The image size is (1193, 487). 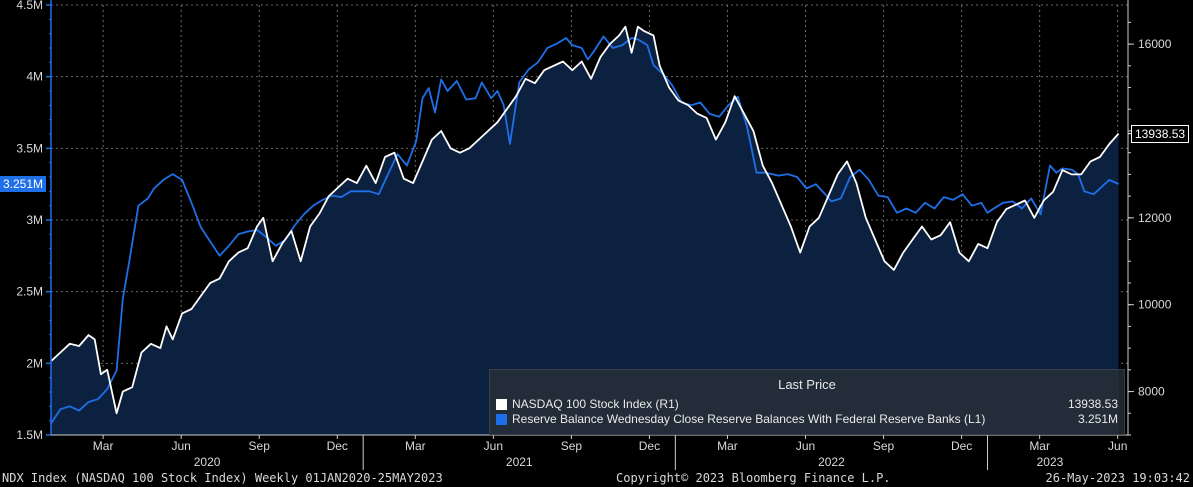 What do you see at coordinates (807, 405) in the screenshot?
I see `legend-entry-nasdaq: NASDAQ 100 Stock Index (R1) 13938.53` at bounding box center [807, 405].